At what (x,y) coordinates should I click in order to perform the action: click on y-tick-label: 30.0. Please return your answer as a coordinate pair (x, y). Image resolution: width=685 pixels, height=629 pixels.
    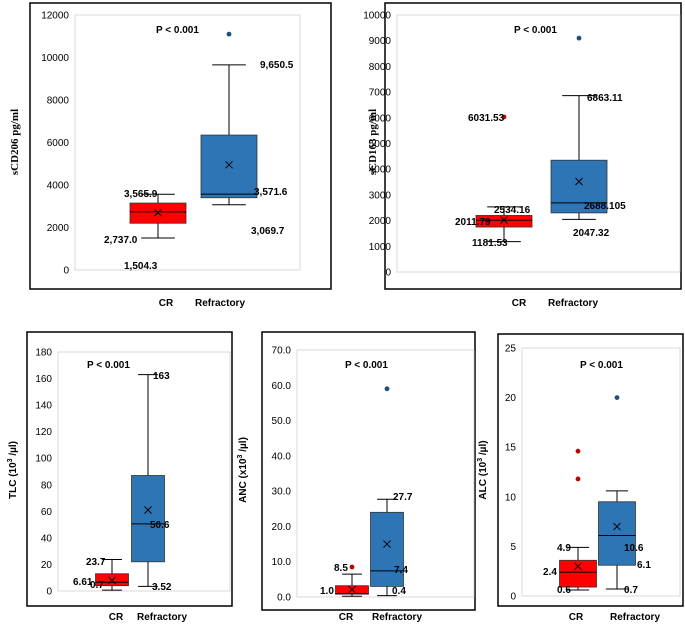
    Looking at the image, I should click on (282, 492).